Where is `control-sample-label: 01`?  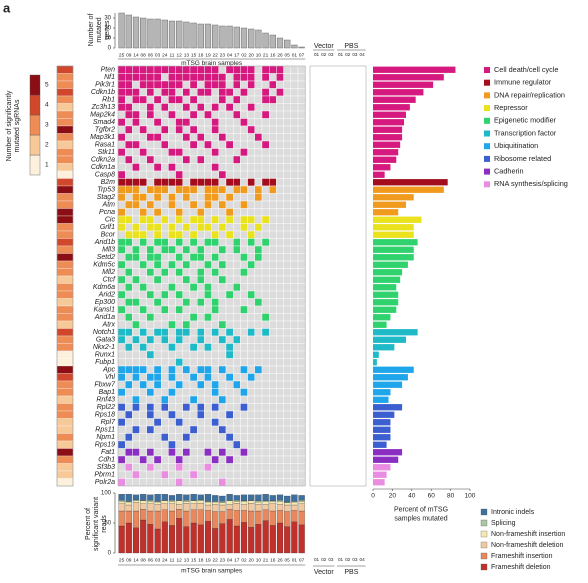
control-sample-label: 01 is located at coordinates (341, 559).